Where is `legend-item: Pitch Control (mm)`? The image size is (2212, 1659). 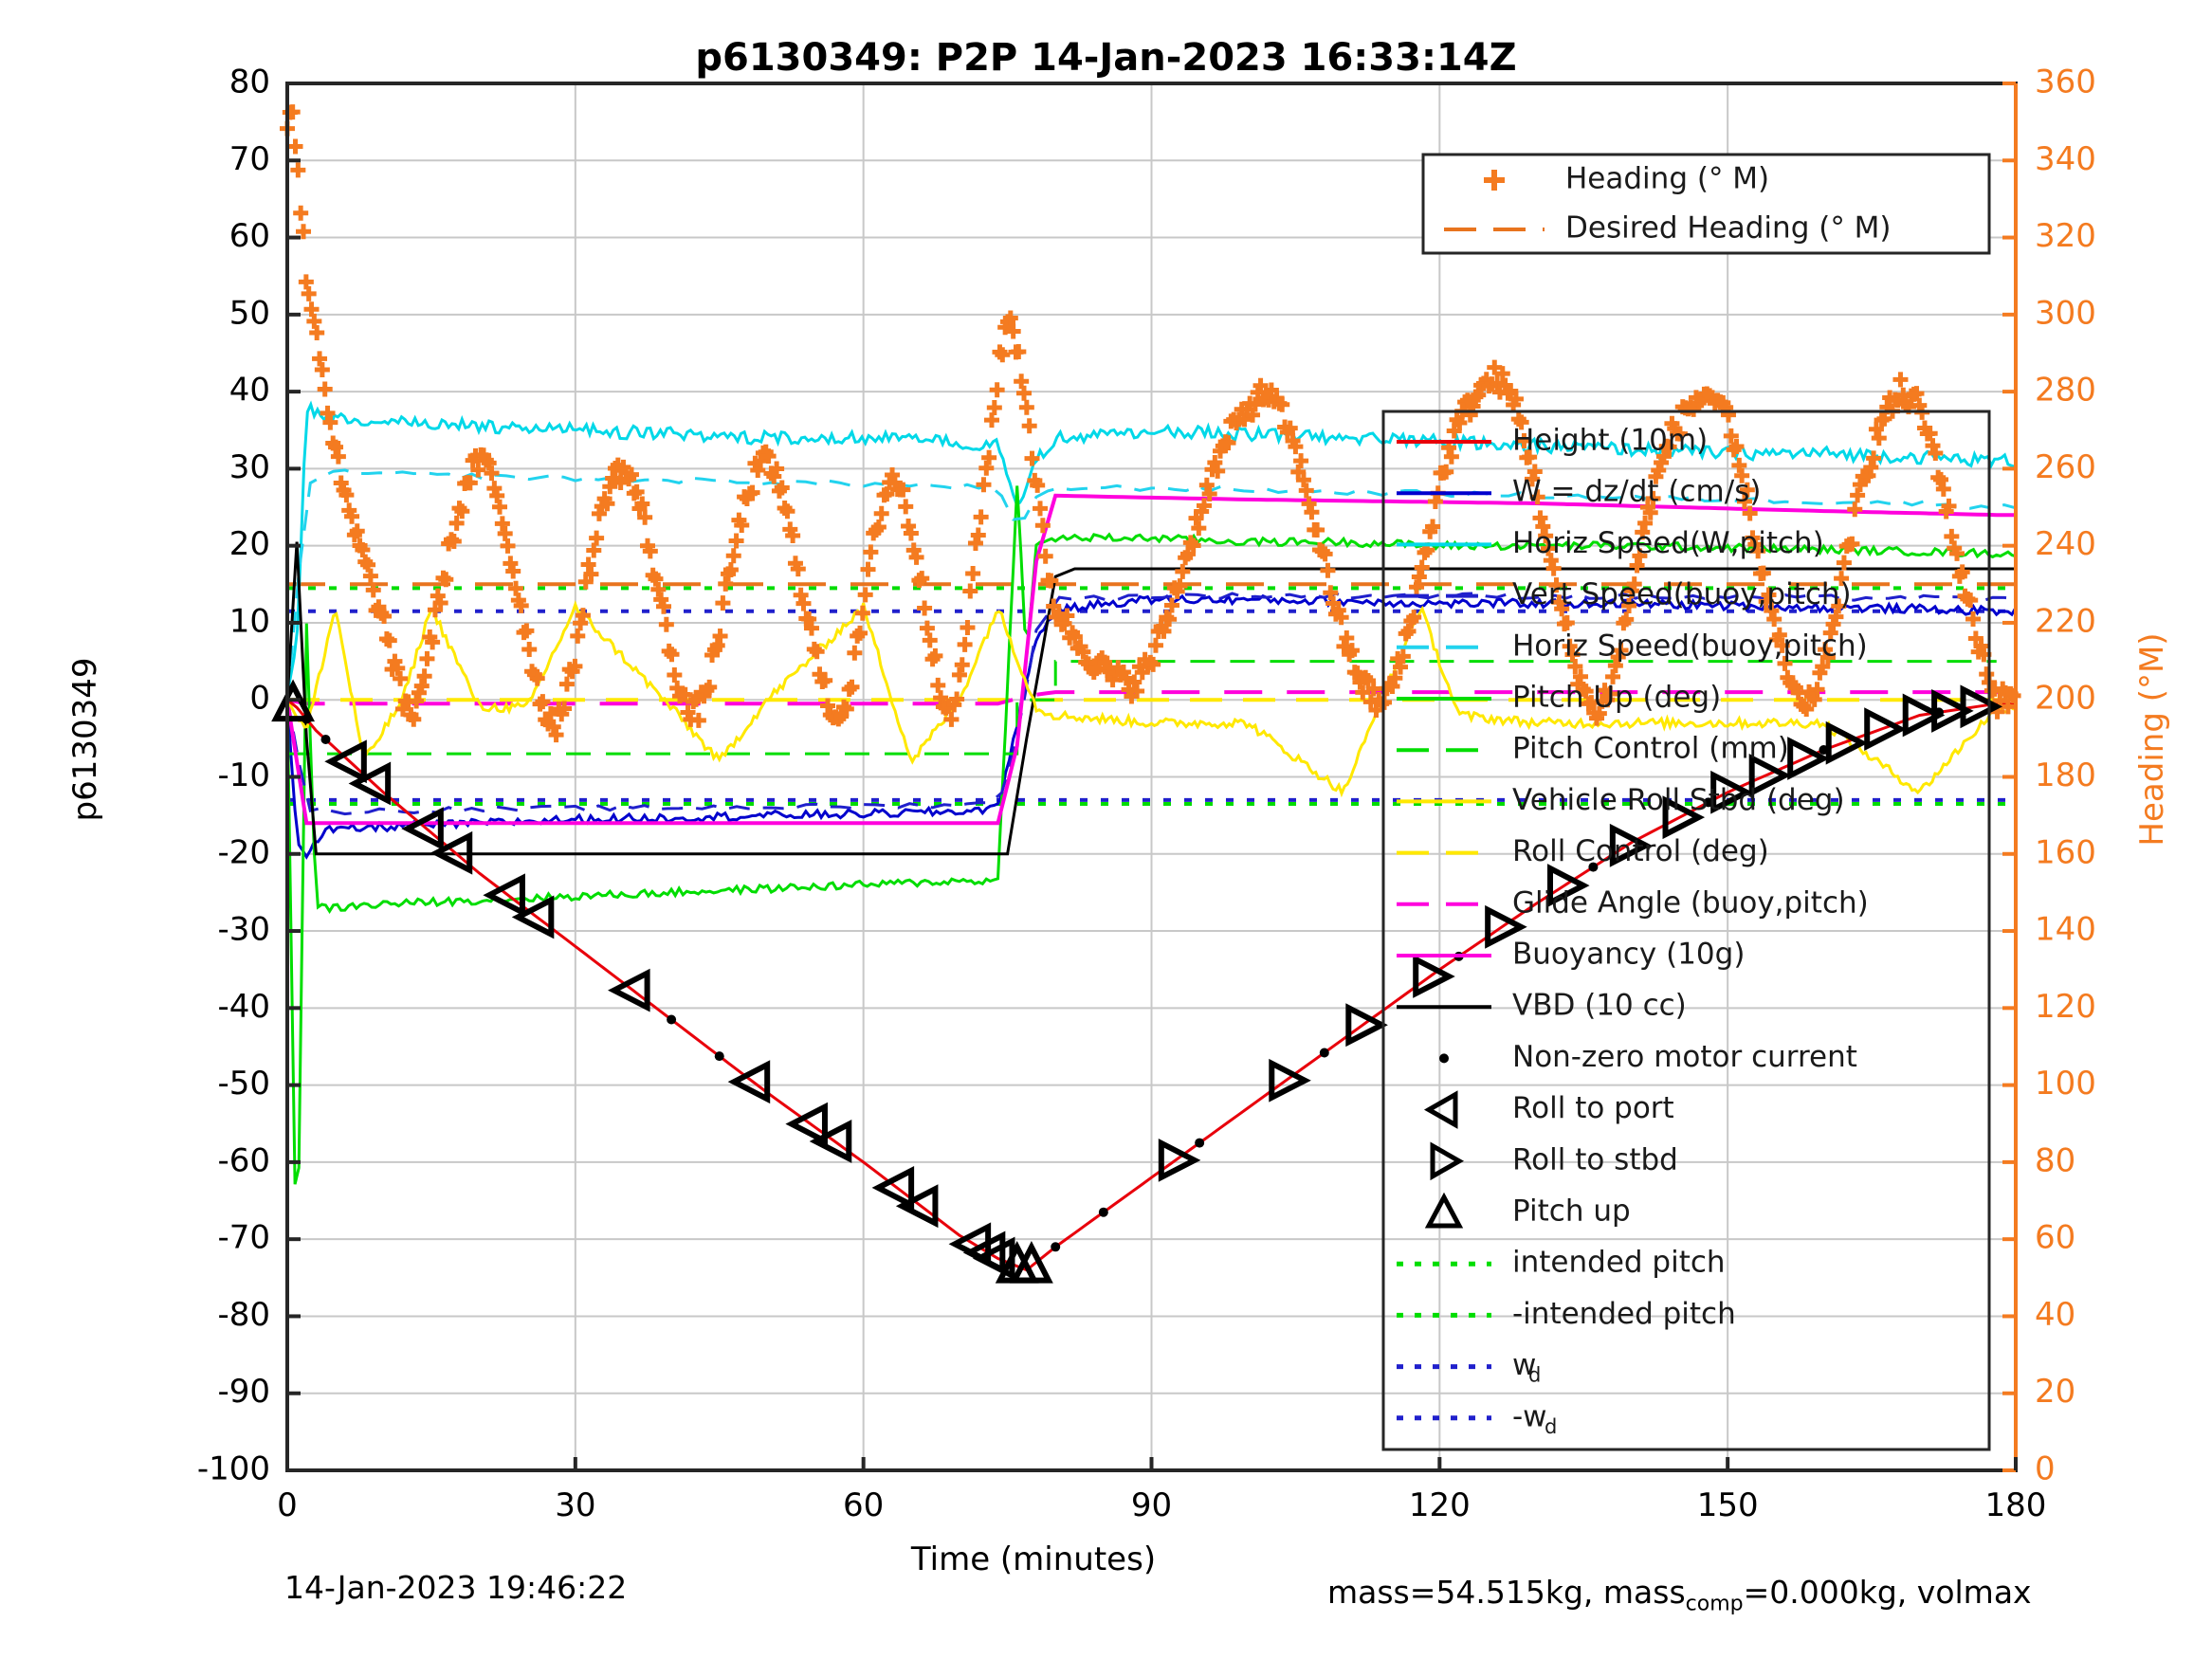 legend-item: Pitch Control (mm) is located at coordinates (1593, 749).